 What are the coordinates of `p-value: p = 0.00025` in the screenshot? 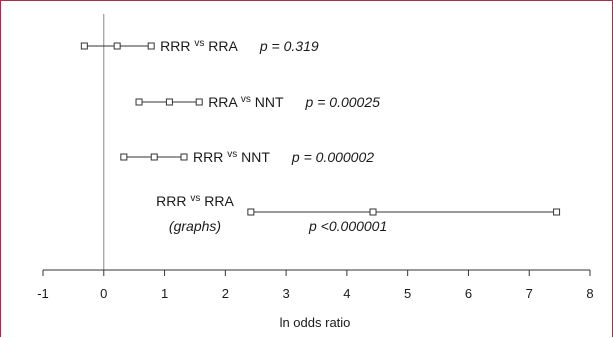 It's located at (343, 102).